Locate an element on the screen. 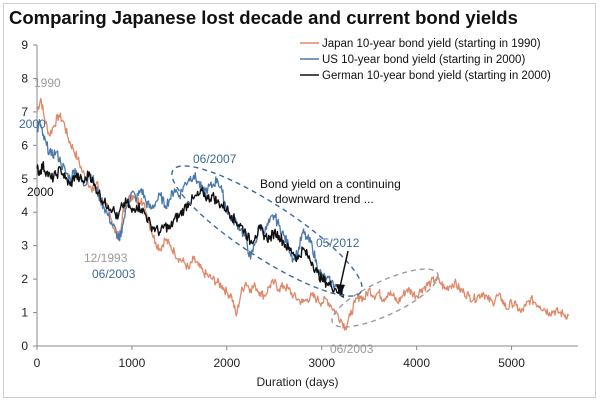 This screenshot has width=601, height=403. trend-ellipse-blue is located at coordinates (267, 231).